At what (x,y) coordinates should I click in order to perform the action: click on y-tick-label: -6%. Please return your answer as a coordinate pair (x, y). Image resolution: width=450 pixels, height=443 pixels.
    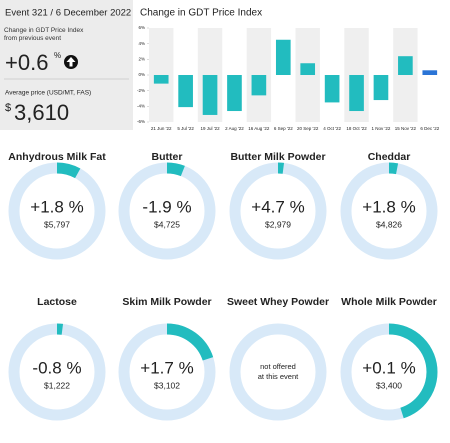
    Looking at the image, I should click on (141, 121).